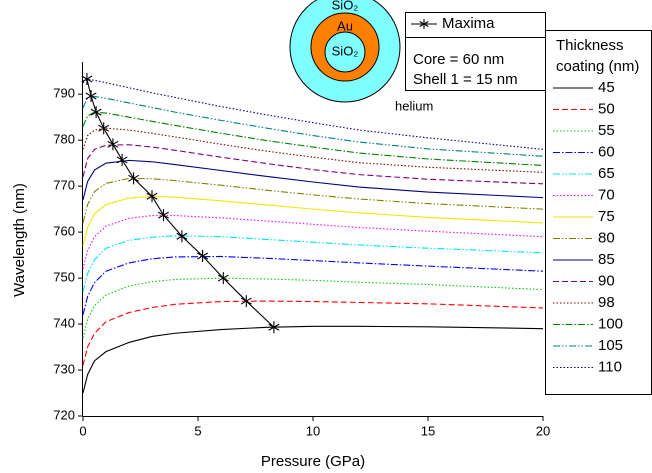  Describe the element at coordinates (64, 368) in the screenshot. I see `y-tick-label: 730` at that location.